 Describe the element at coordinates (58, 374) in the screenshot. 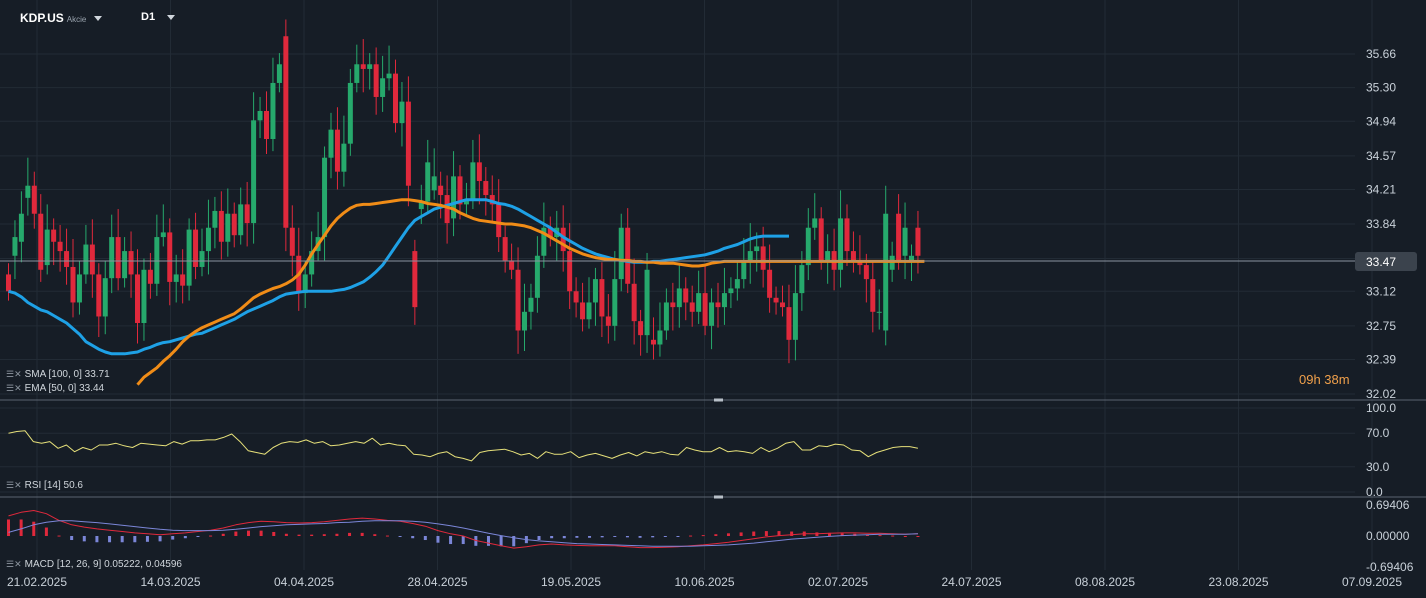

I see `sma-legend: ☰✕ SMA [100, 0] 33.71` at that location.